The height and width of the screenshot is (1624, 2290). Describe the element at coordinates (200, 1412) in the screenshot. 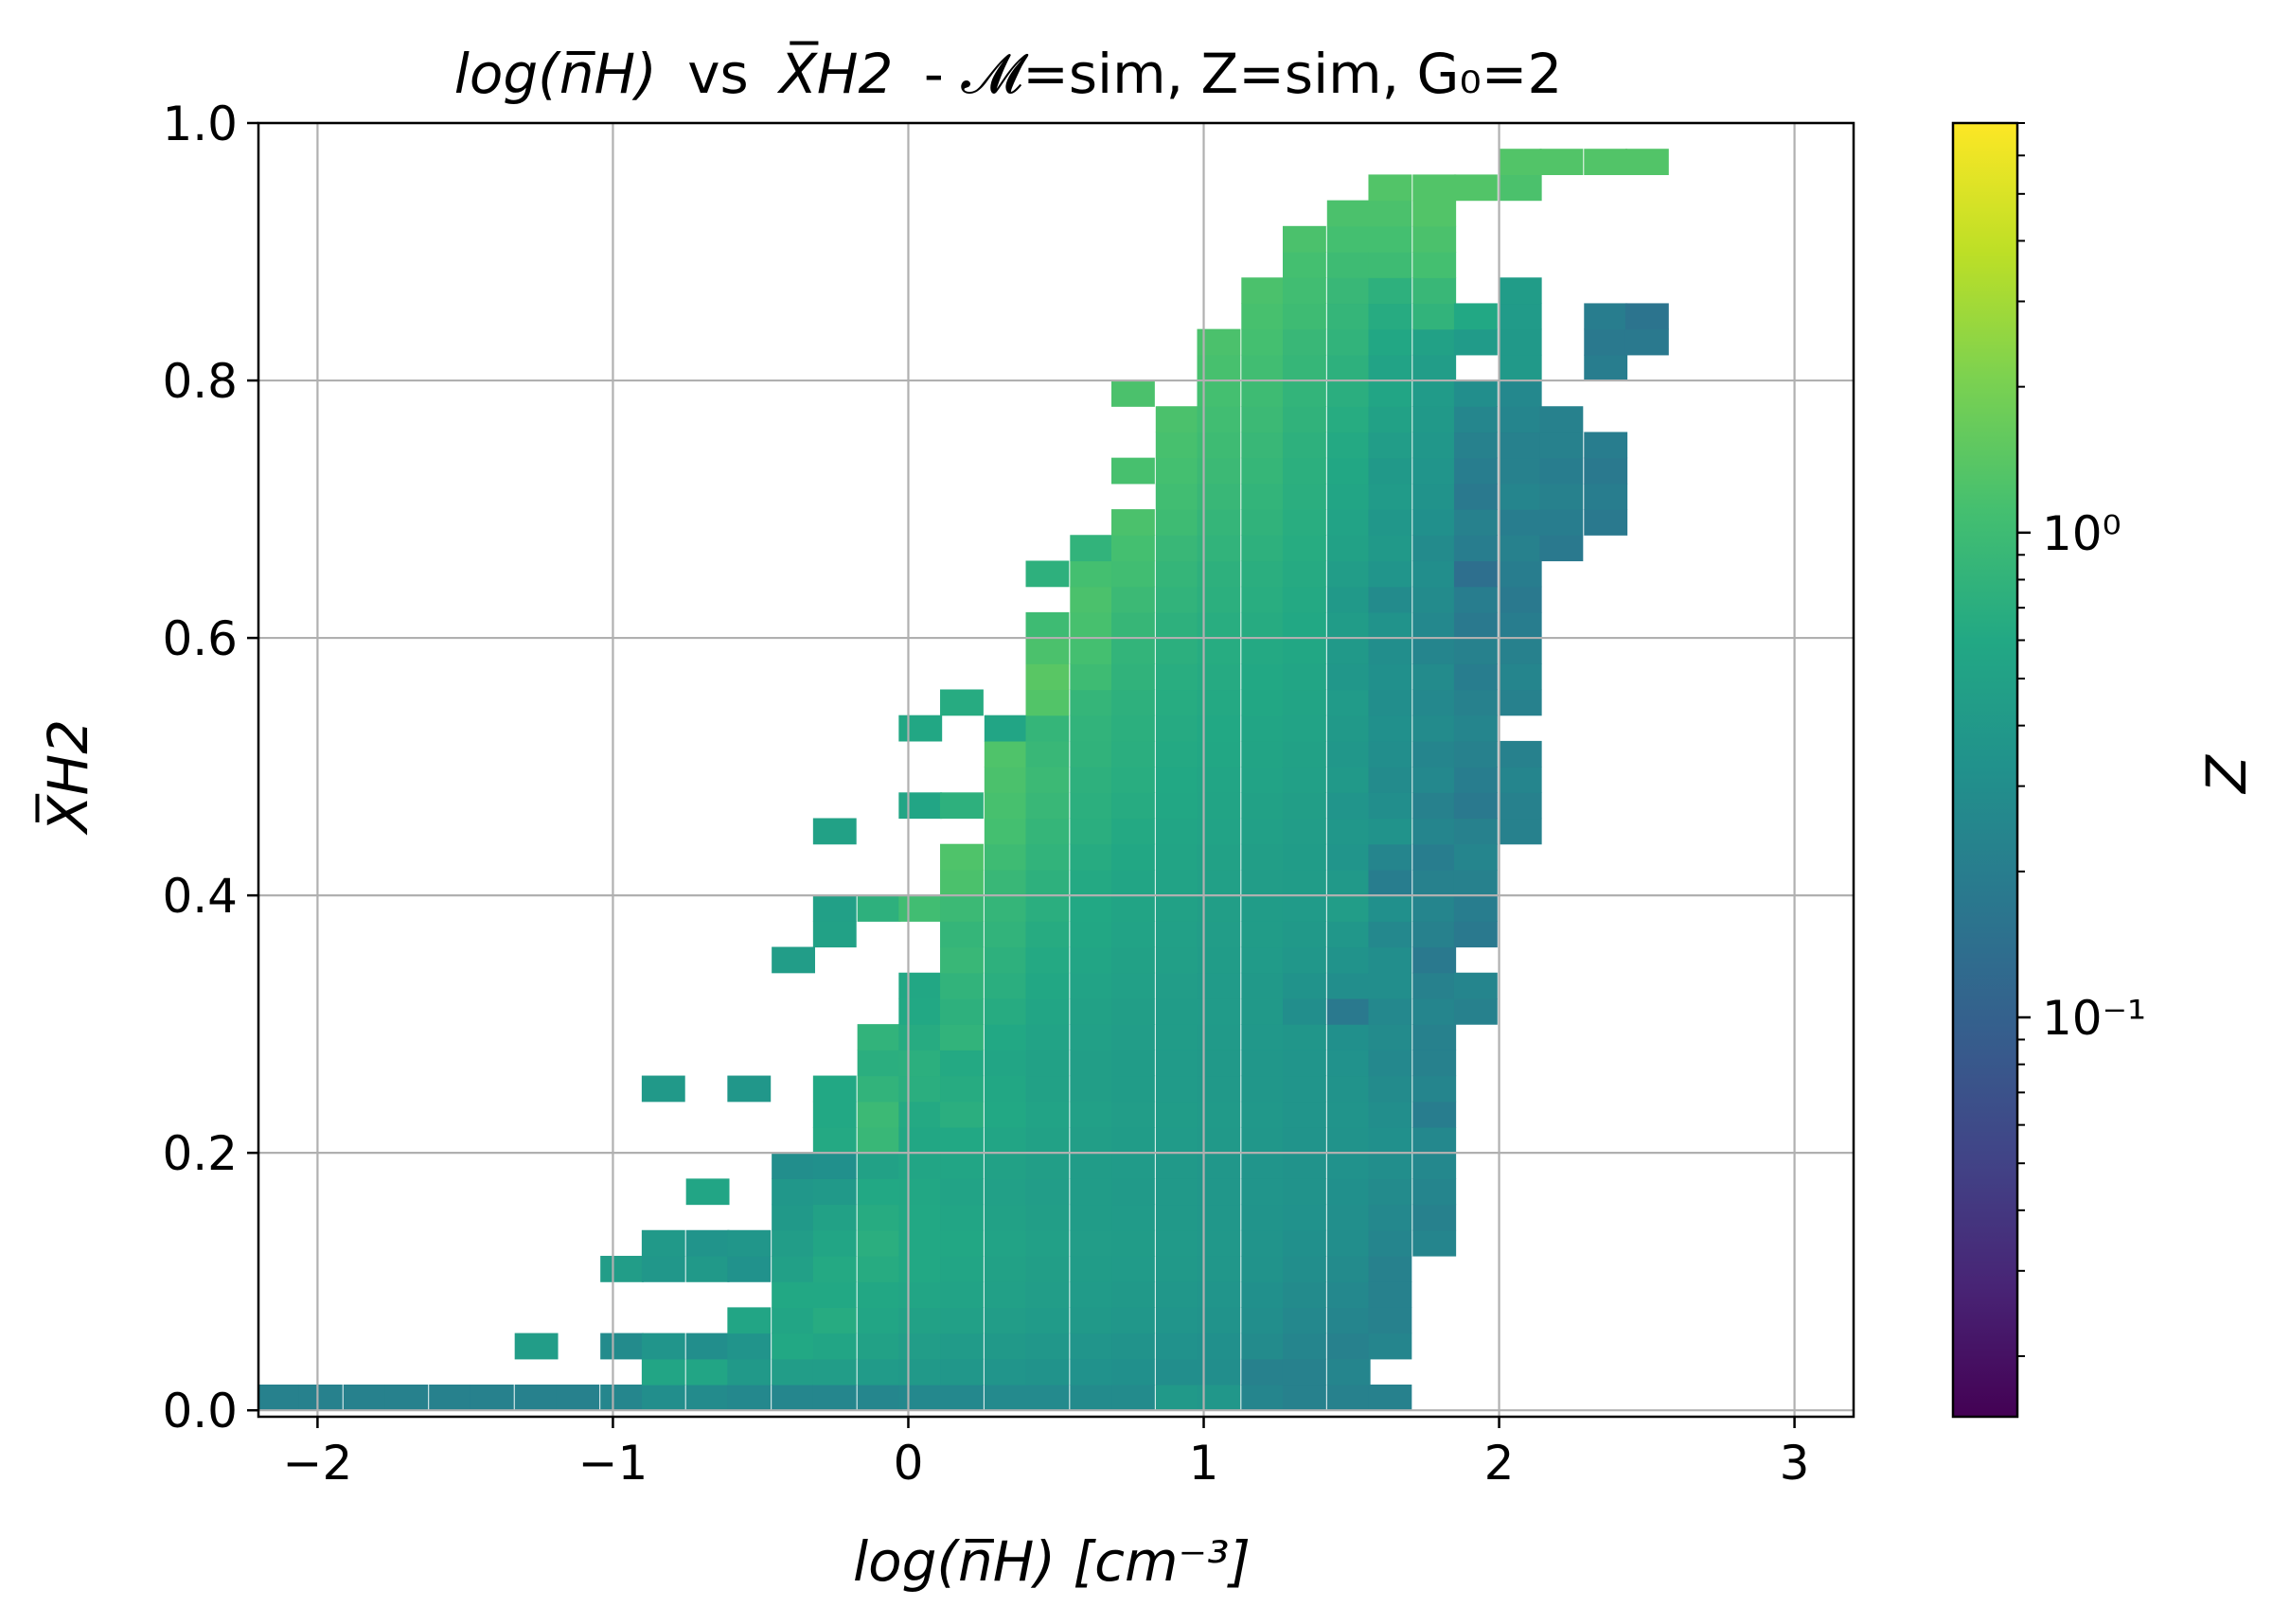

I see `y-tick-label: 0.0` at that location.